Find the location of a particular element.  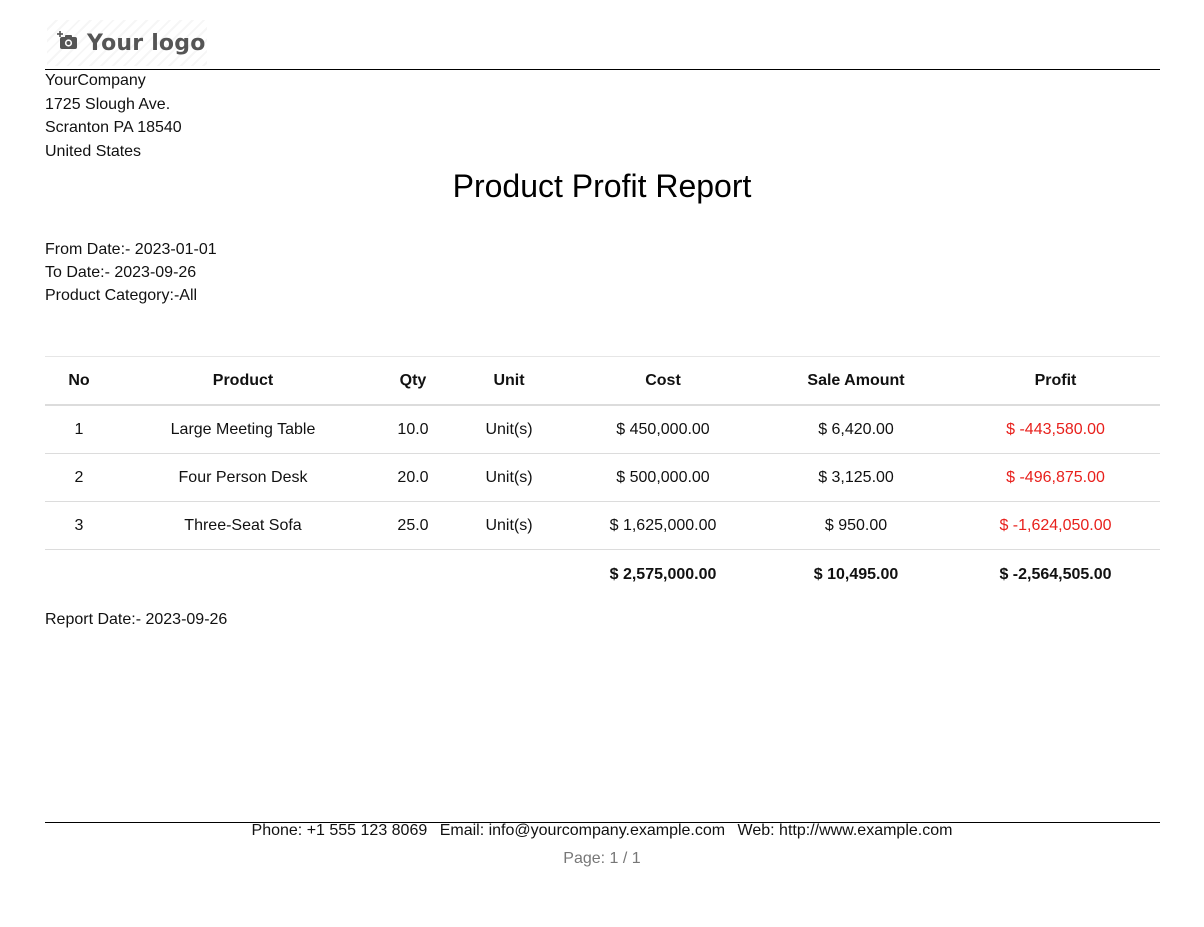

report-title: Product Profit Report is located at coordinates (602, 186).